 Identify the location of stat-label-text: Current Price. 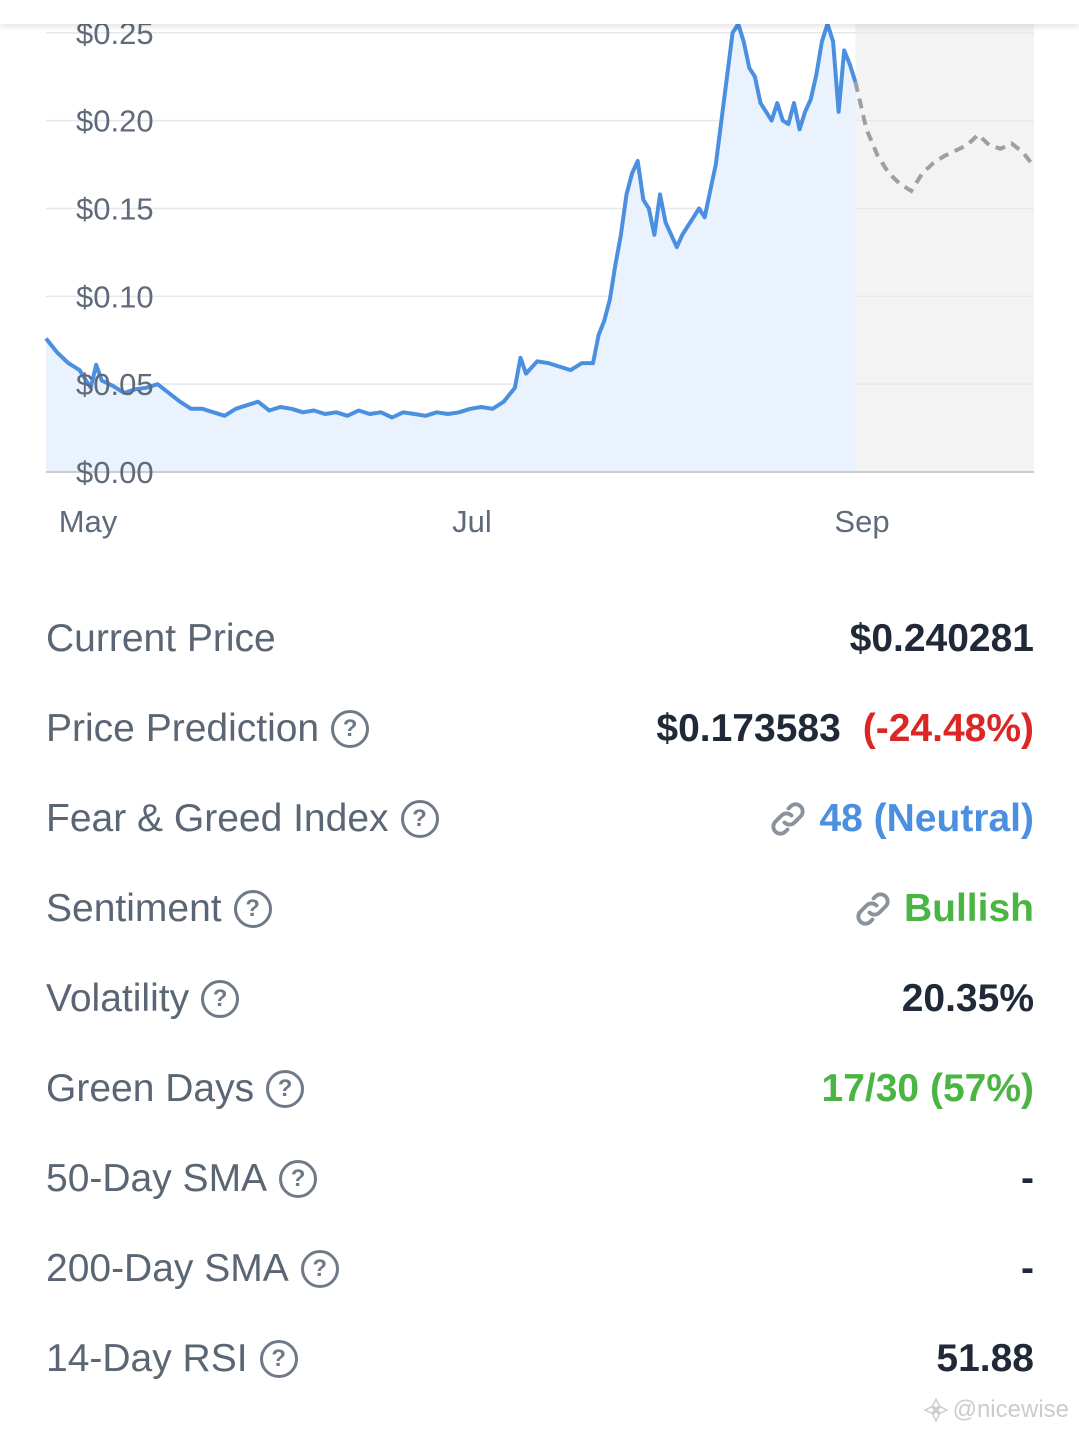
(161, 638).